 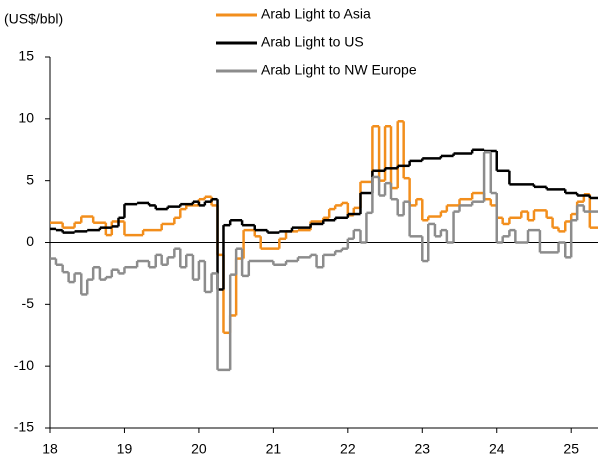 What do you see at coordinates (24, 427) in the screenshot?
I see `y-tick-label: -15` at bounding box center [24, 427].